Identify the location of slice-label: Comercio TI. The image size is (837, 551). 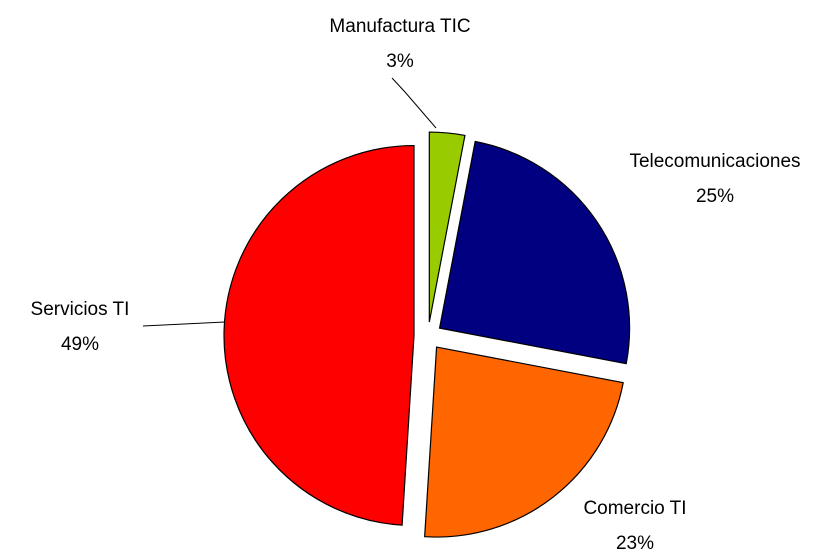
(634, 508).